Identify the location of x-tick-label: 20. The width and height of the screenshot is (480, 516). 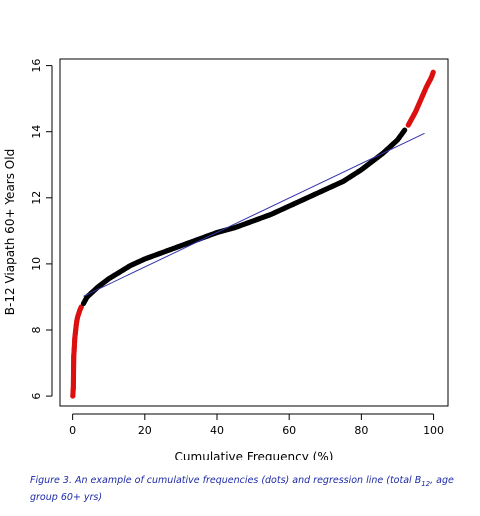
(145, 430).